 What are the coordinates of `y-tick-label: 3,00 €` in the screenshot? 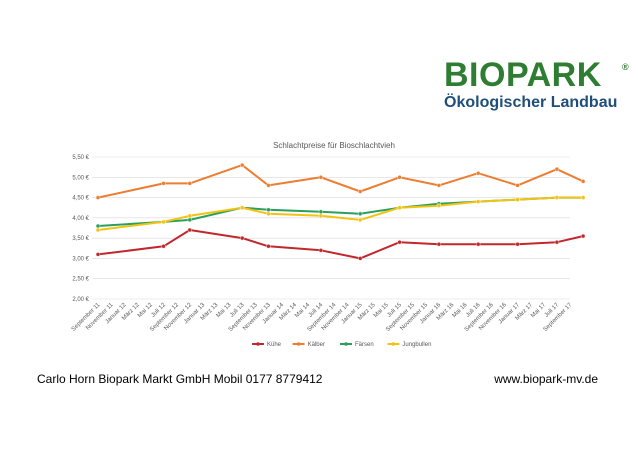 It's located at (80, 259).